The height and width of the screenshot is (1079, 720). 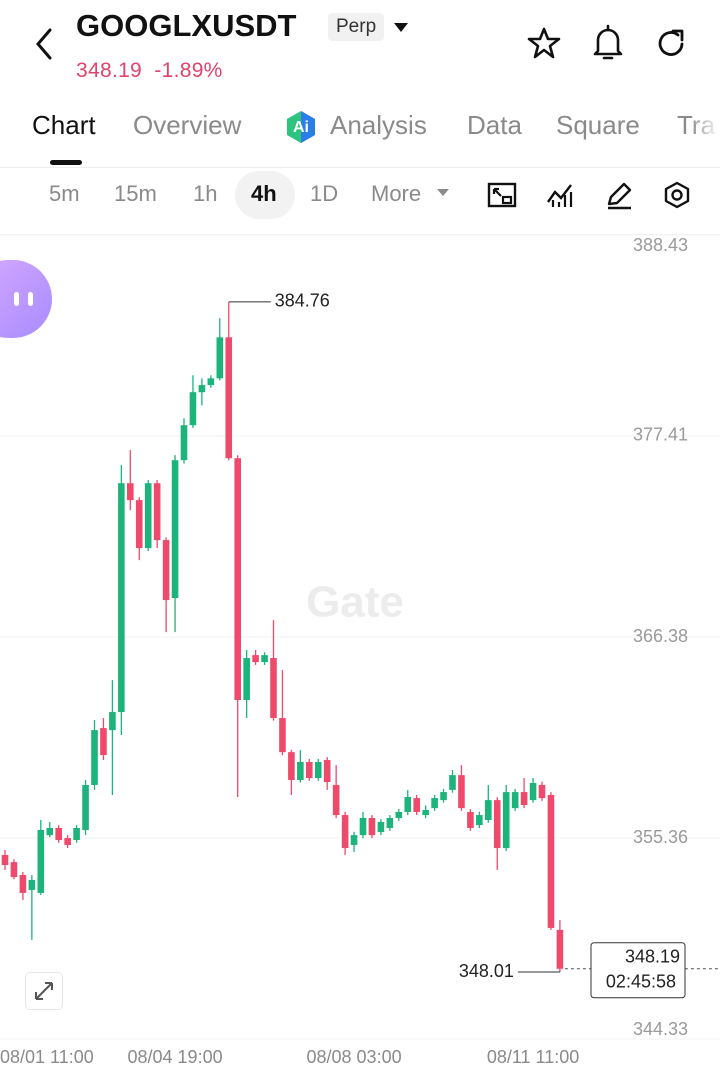 I want to click on tab-fade, so click(x=705, y=130).